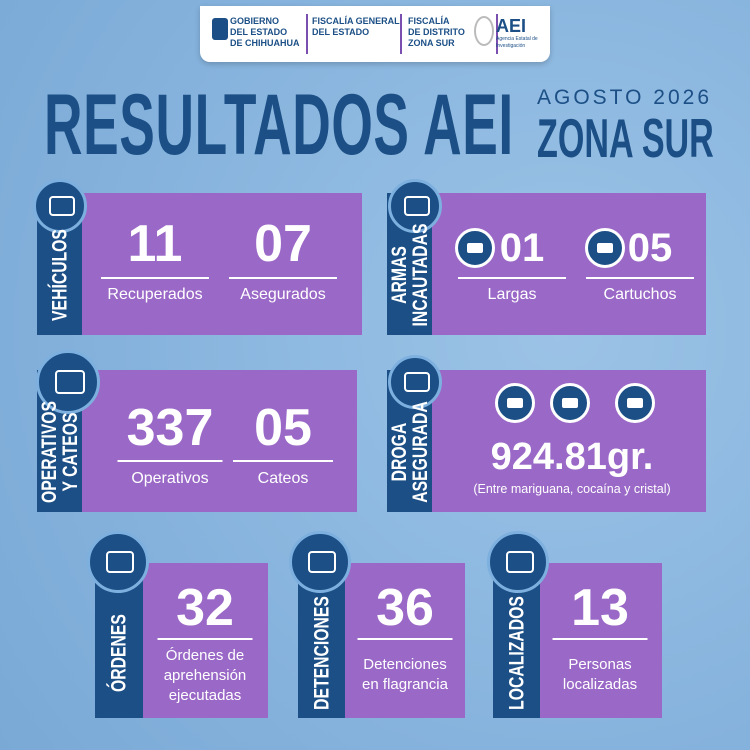 The width and height of the screenshot is (750, 750). I want to click on panel-label-line: Y CATEOS, so click(70, 452).